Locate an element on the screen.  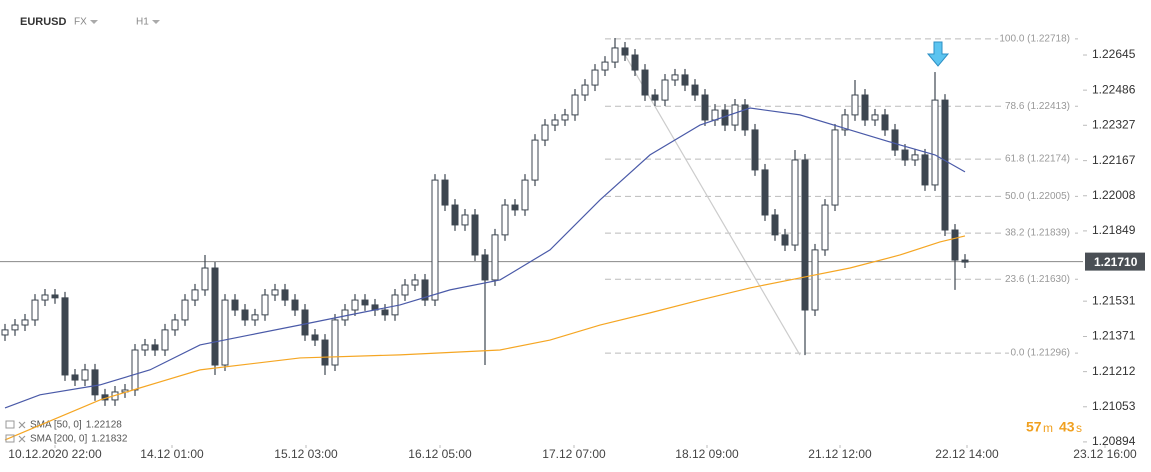
y-tick-label: 1.22327 is located at coordinates (1114, 124).